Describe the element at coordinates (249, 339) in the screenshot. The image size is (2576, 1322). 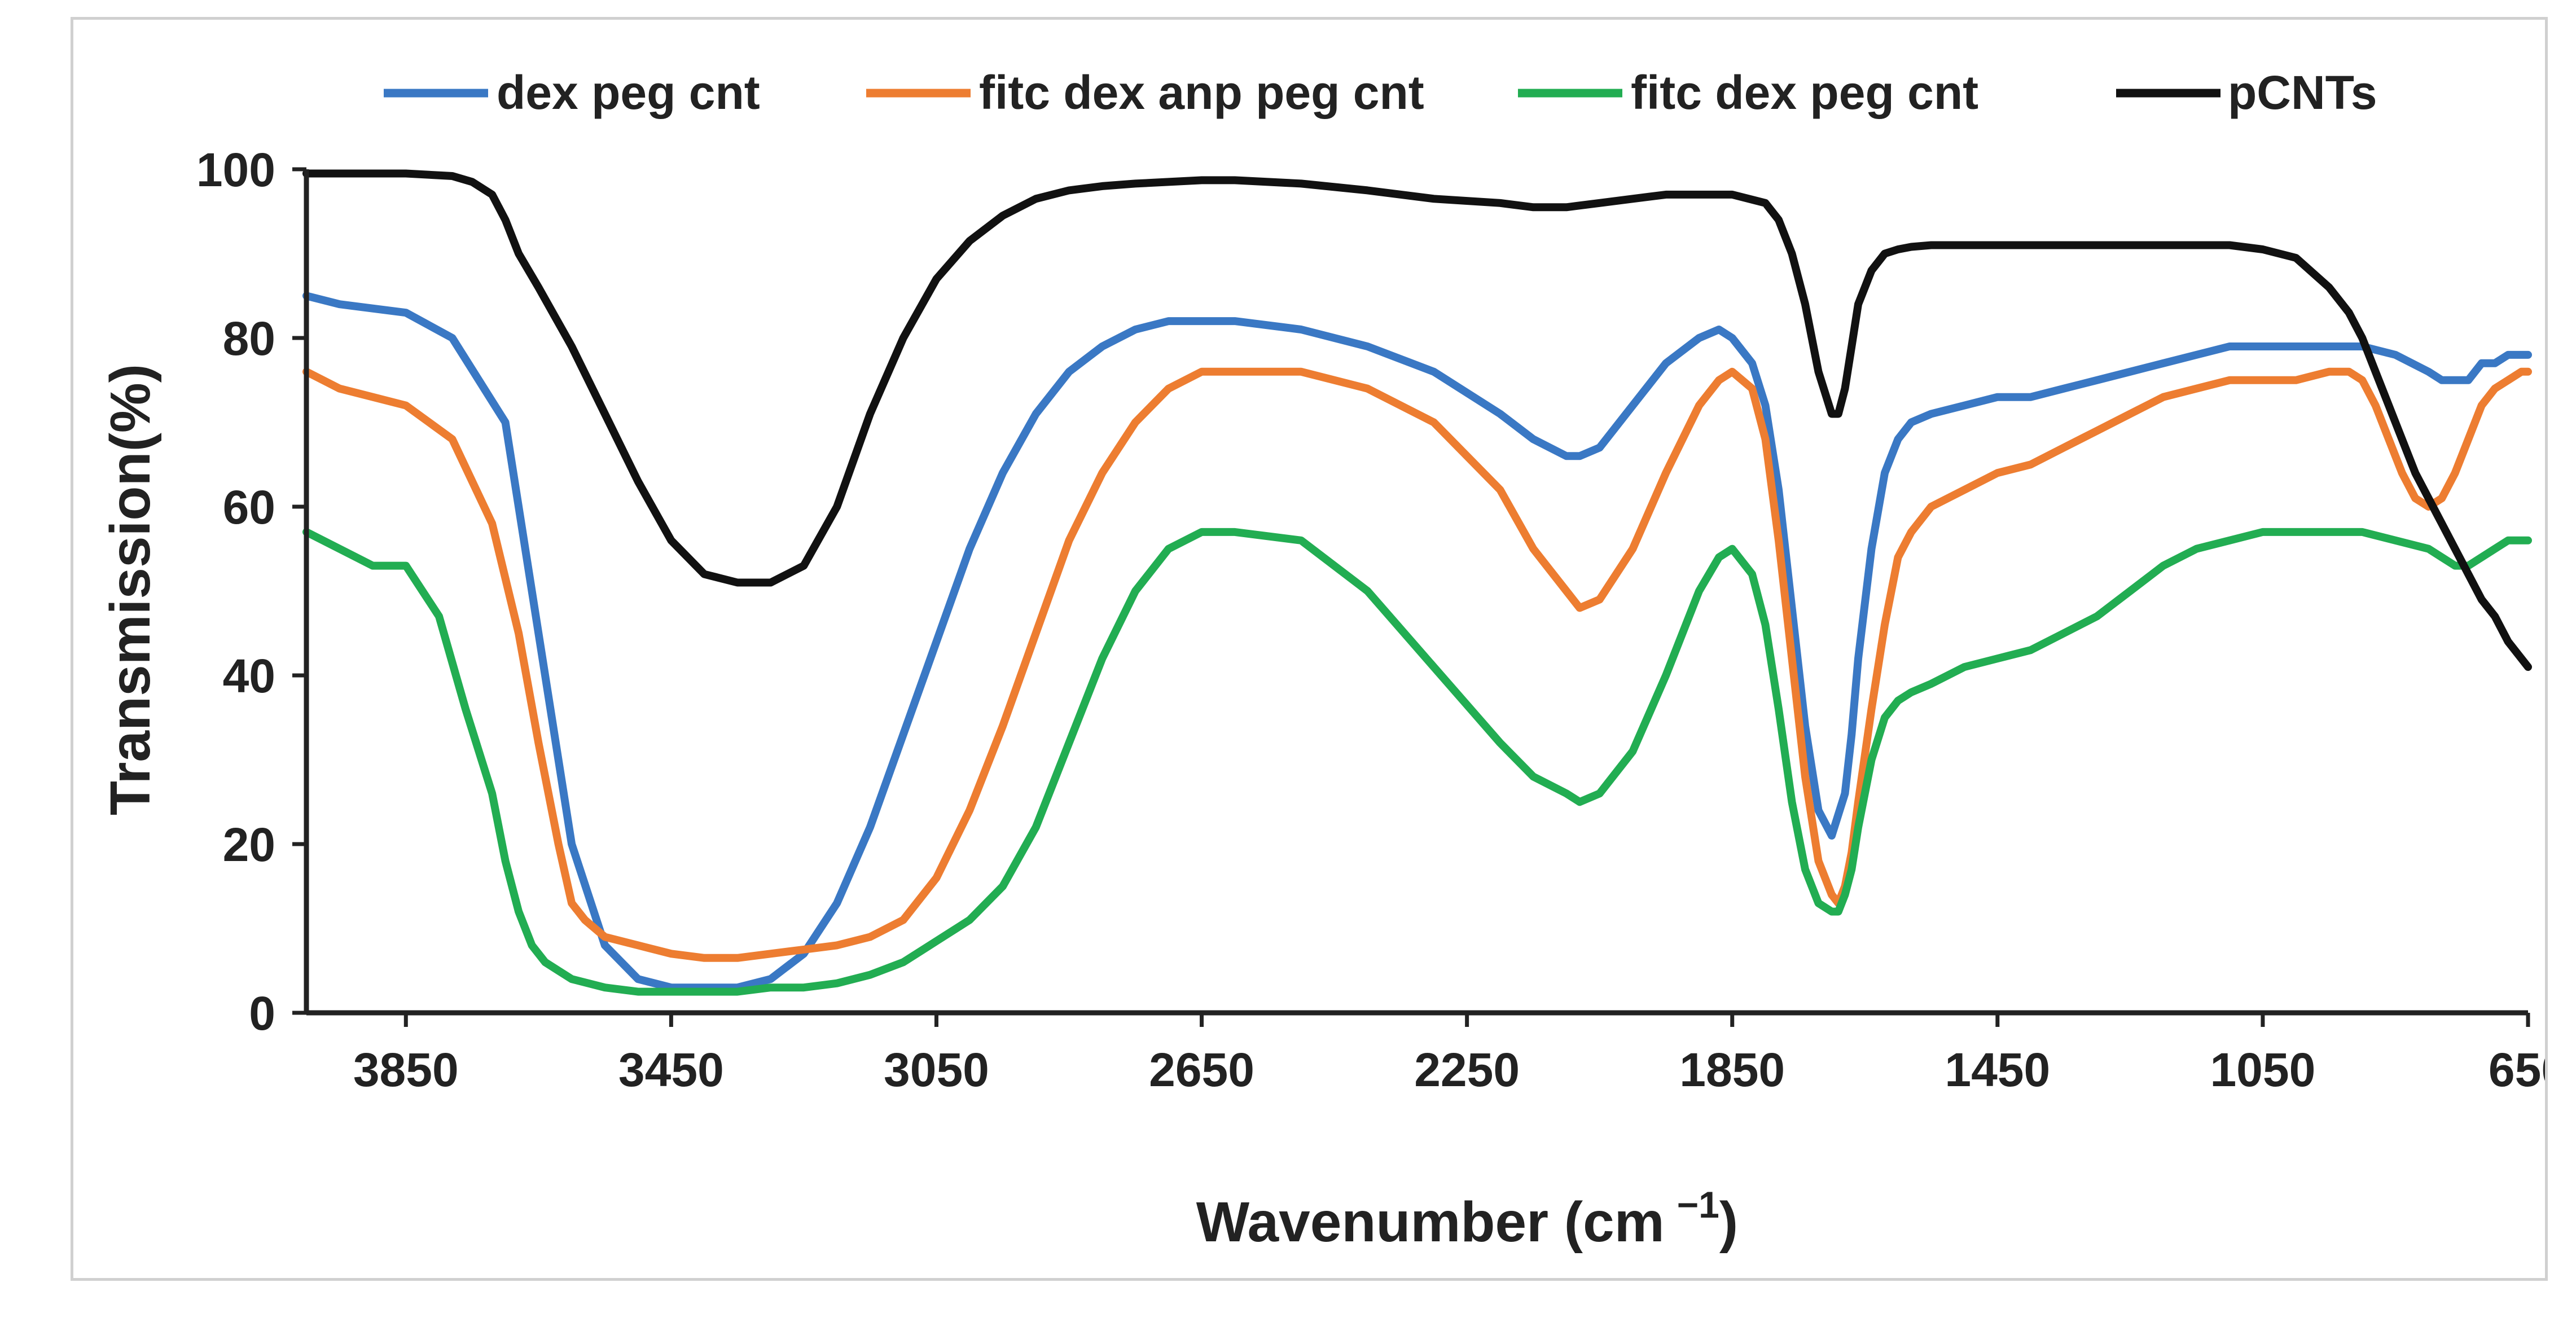
I see `y-tick-label: 80` at that location.